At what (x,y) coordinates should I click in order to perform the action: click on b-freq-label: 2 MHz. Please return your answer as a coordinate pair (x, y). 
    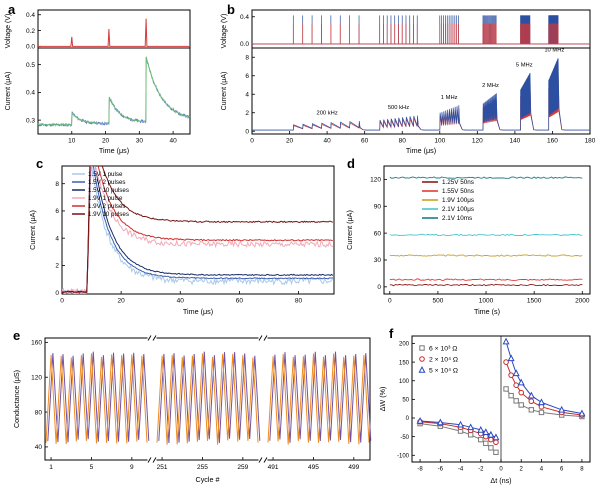
    Looking at the image, I should click on (490, 86).